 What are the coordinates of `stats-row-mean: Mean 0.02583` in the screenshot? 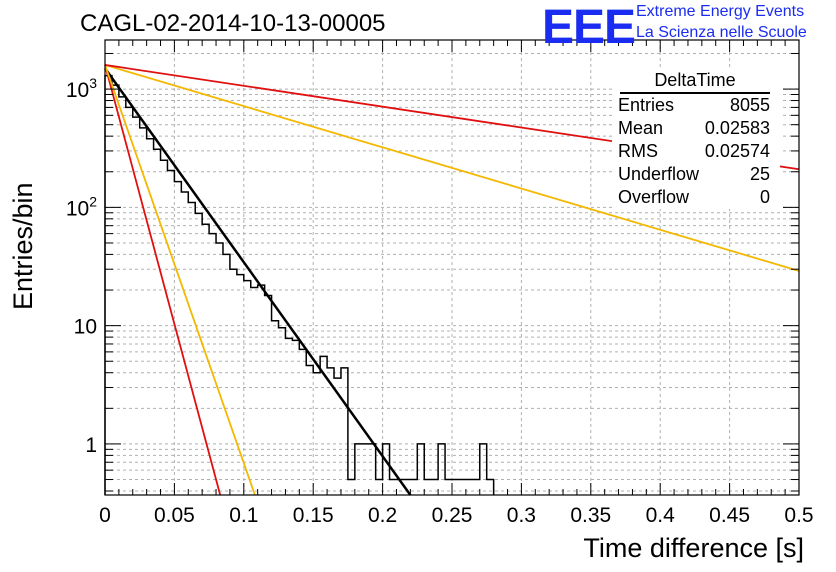 It's located at (696, 128).